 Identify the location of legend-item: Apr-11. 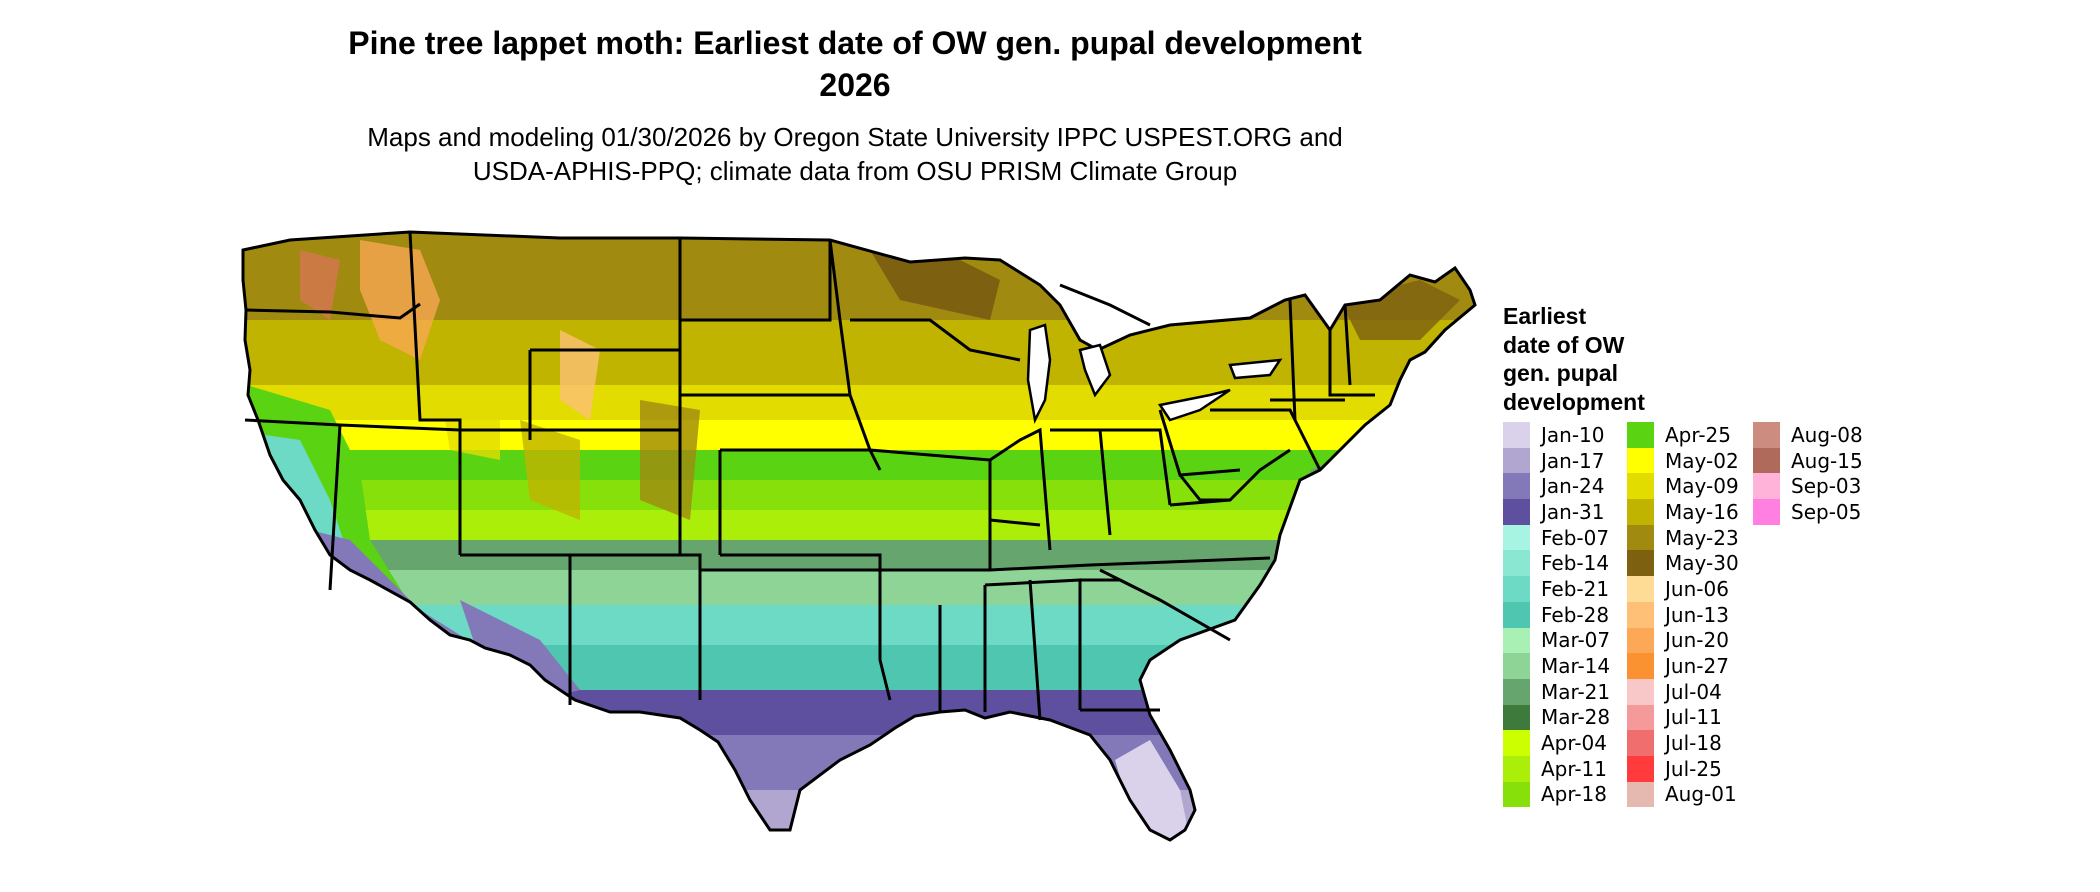
(1556, 768).